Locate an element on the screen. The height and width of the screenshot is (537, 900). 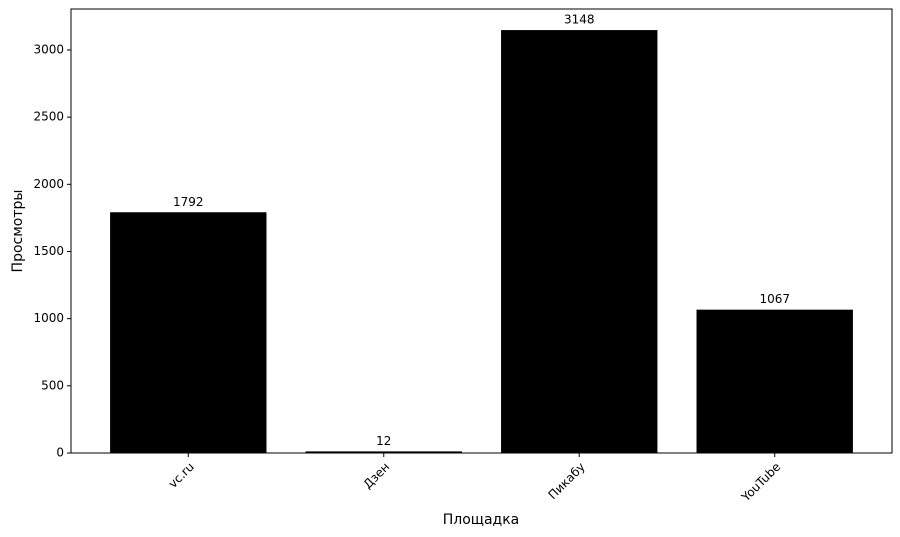
y-tick-label: 2500 is located at coordinates (48, 117).